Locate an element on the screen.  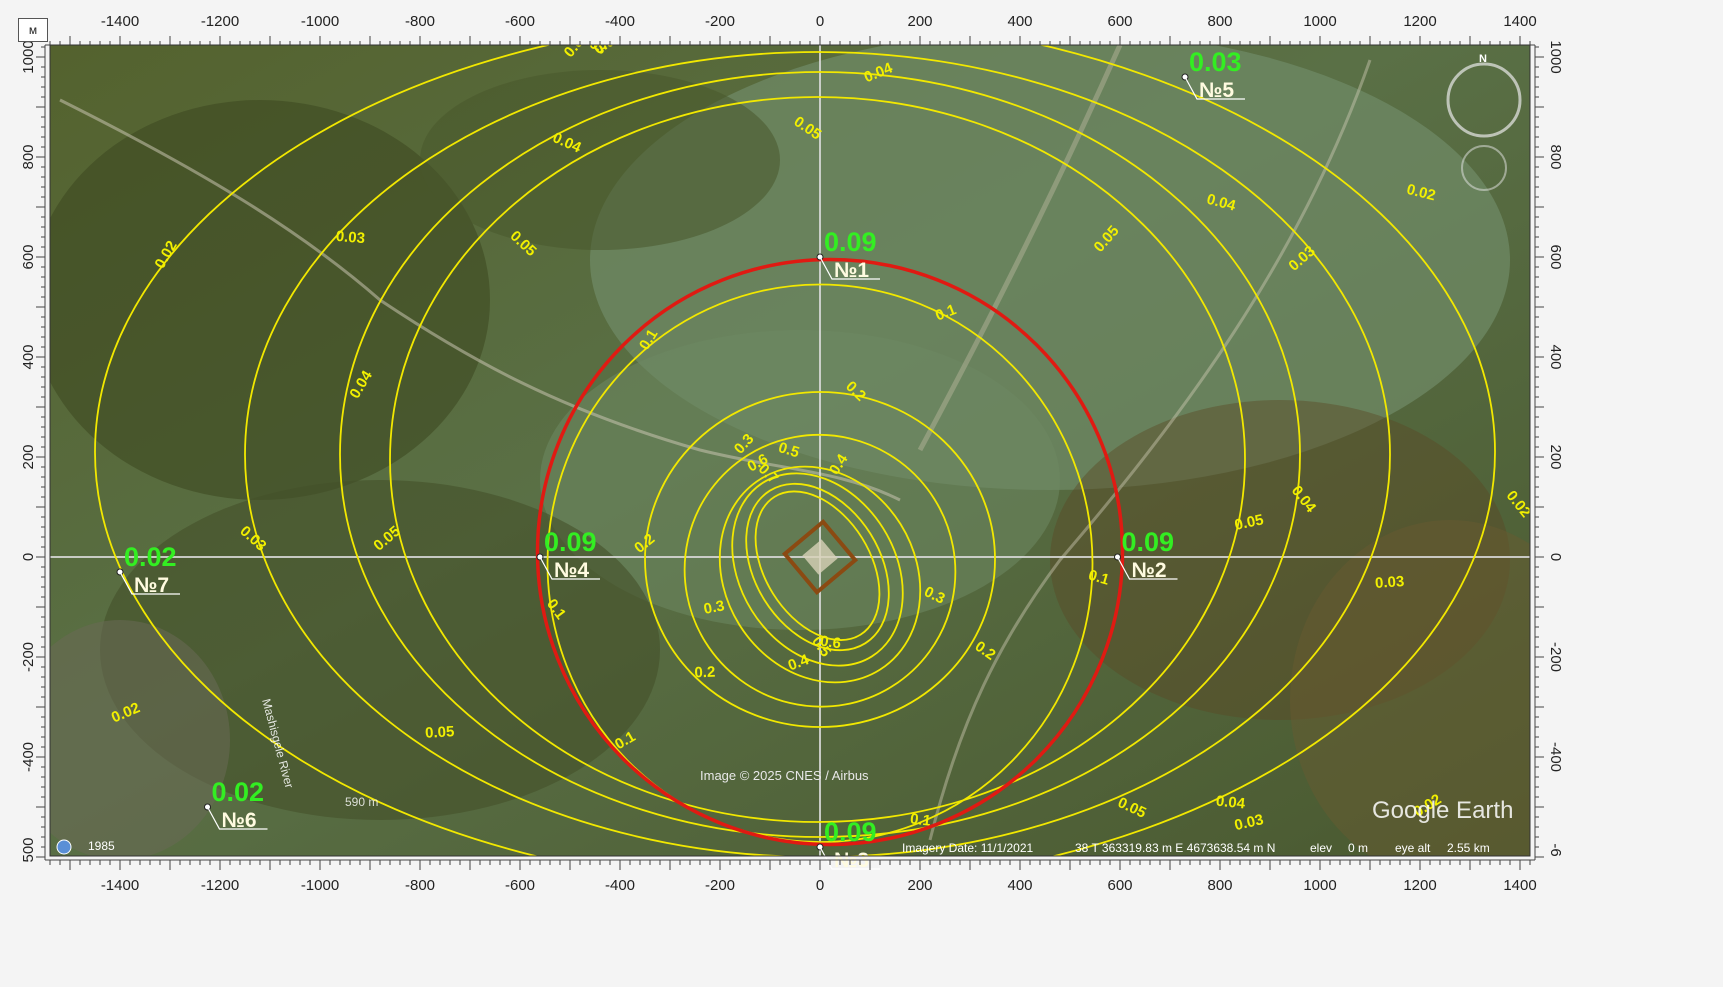
elevation-pin: 590 m is located at coordinates (361, 802).